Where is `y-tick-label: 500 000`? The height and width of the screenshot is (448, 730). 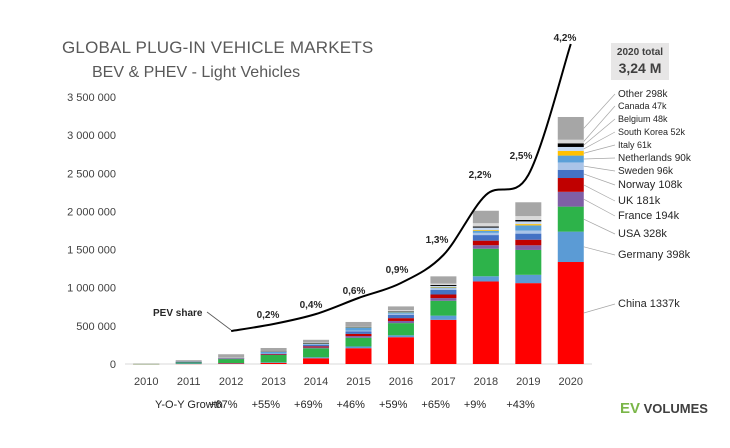
y-tick-label: 500 000 is located at coordinates (96, 327).